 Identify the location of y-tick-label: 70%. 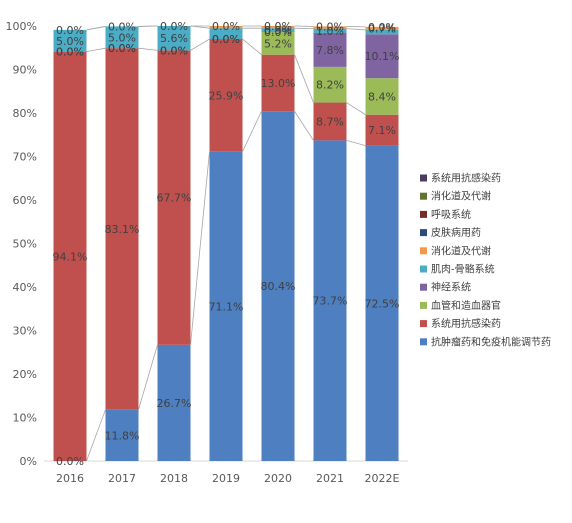
(25, 157).